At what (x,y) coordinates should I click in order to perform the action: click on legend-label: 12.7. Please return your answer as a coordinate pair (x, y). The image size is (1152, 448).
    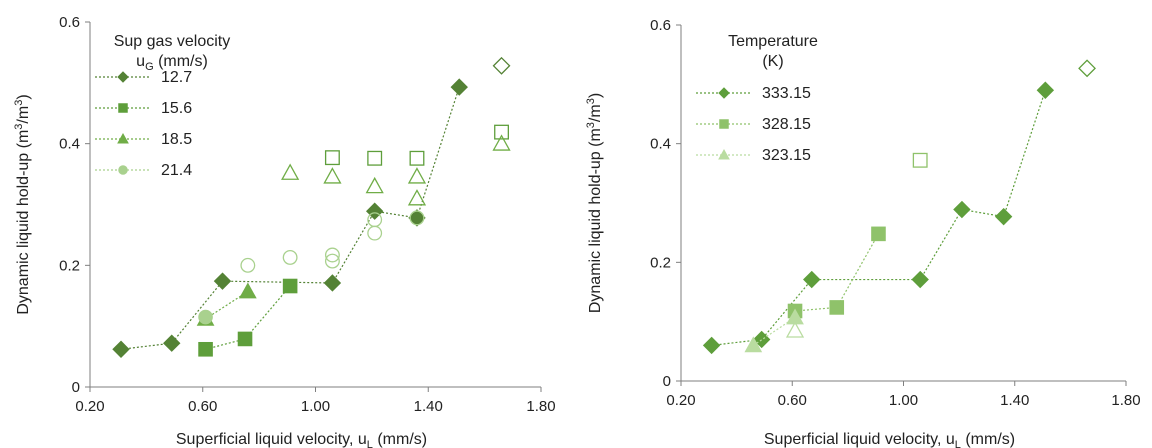
    Looking at the image, I should click on (176, 77).